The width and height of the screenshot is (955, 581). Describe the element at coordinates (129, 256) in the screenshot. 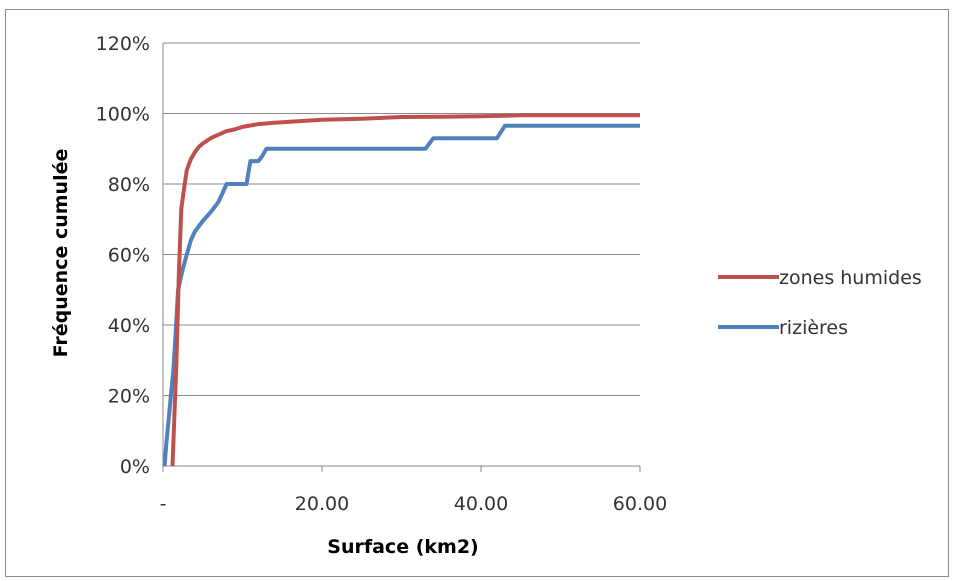

I see `y-tick-label: 60%` at that location.